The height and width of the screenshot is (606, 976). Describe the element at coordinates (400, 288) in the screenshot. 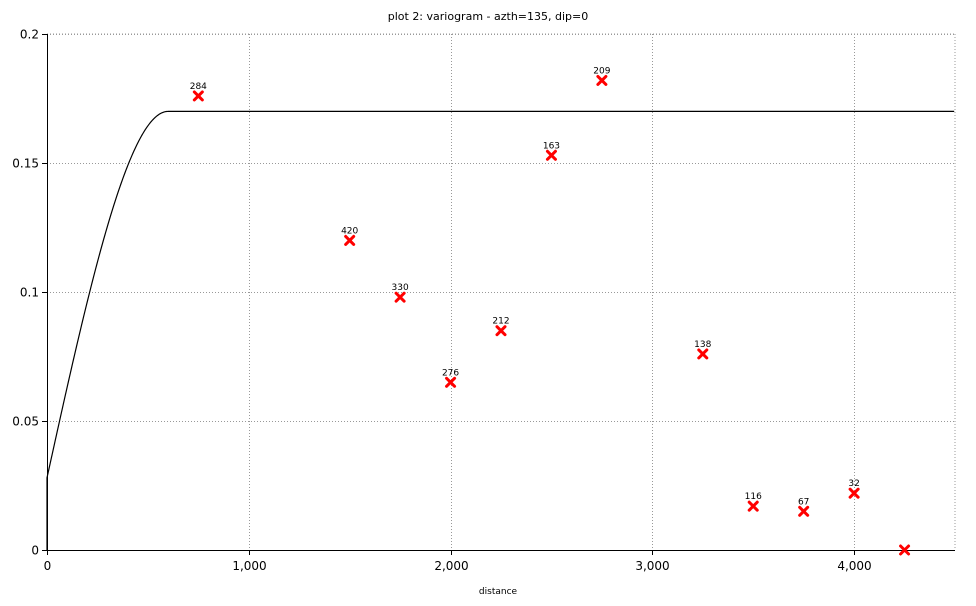

I see `point-pair-count-label: 330` at that location.